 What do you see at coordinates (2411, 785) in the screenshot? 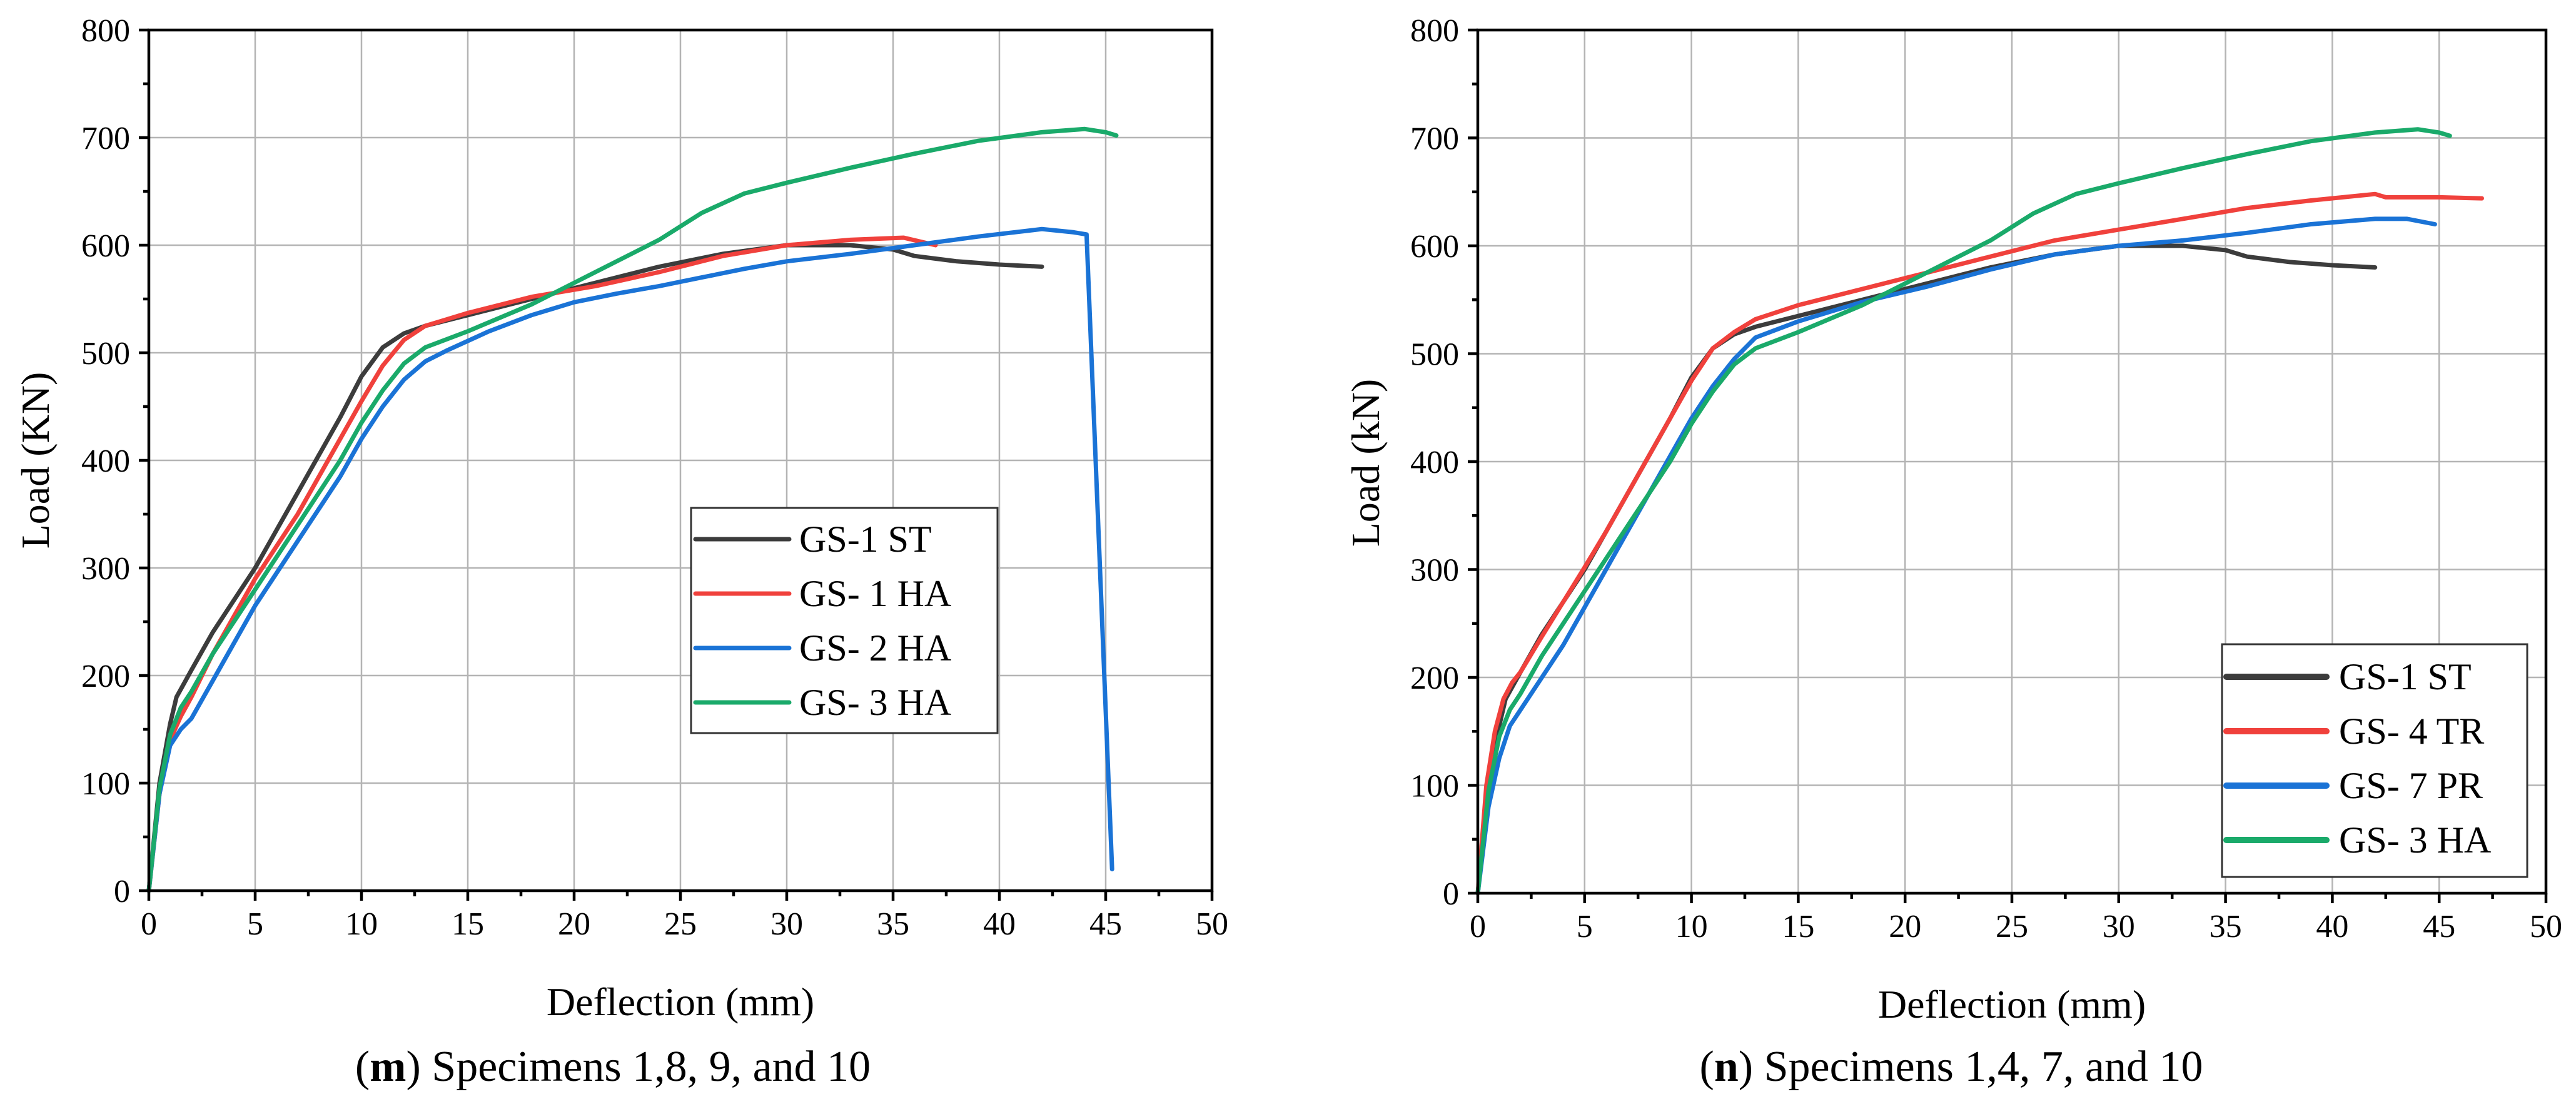
I see `legend-label: GS- 7 PR` at bounding box center [2411, 785].